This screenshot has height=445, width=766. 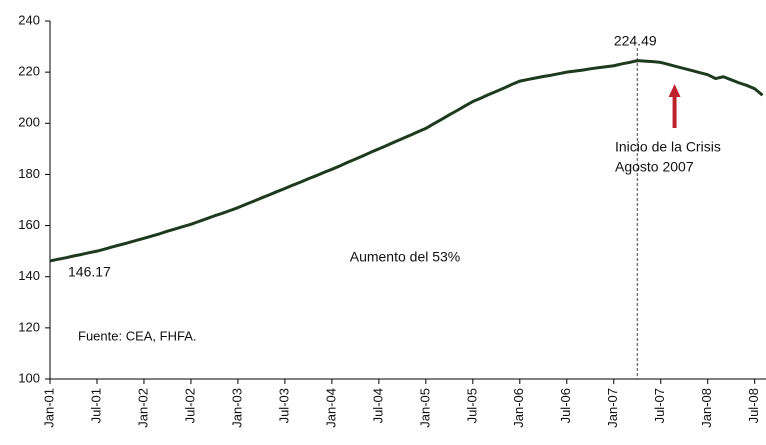 I want to click on x-tick-label: Jan-04, so click(x=330, y=408).